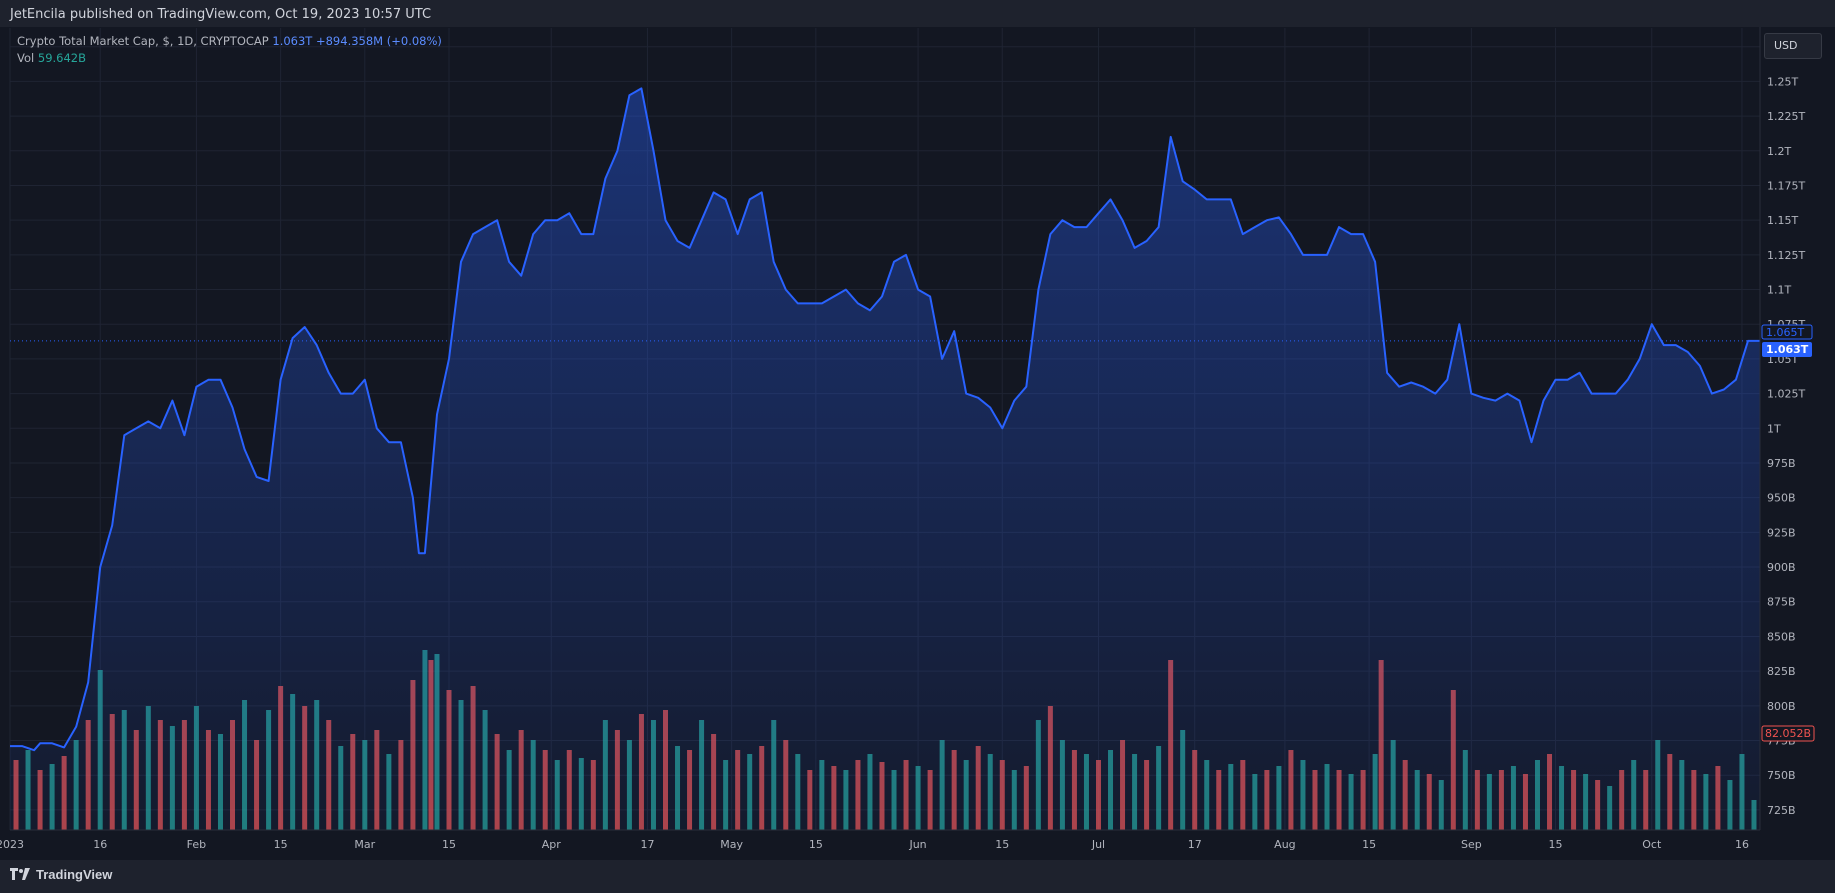  Describe the element at coordinates (62, 58) in the screenshot. I see `volume-value: 59.642B` at that location.